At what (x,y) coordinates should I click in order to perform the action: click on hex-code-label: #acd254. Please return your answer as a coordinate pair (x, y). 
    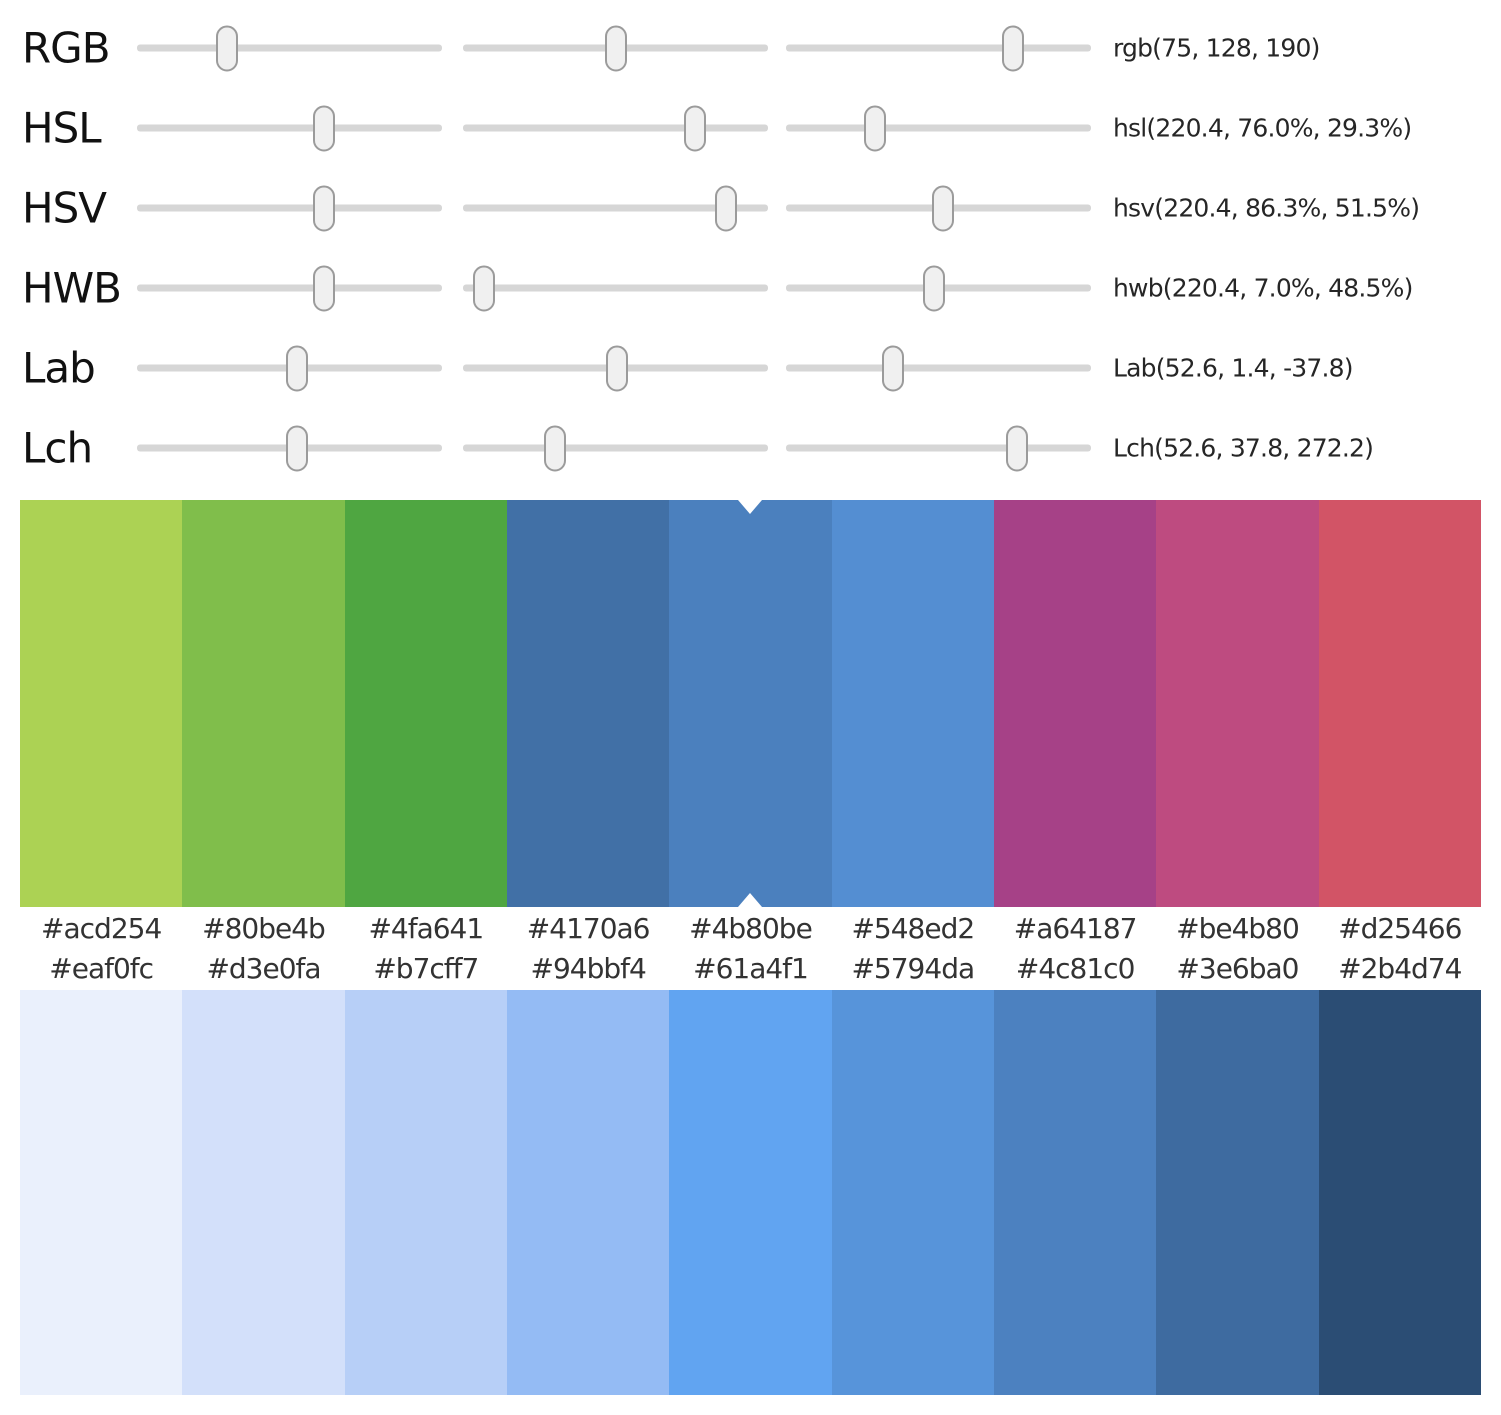
    Looking at the image, I should click on (101, 928).